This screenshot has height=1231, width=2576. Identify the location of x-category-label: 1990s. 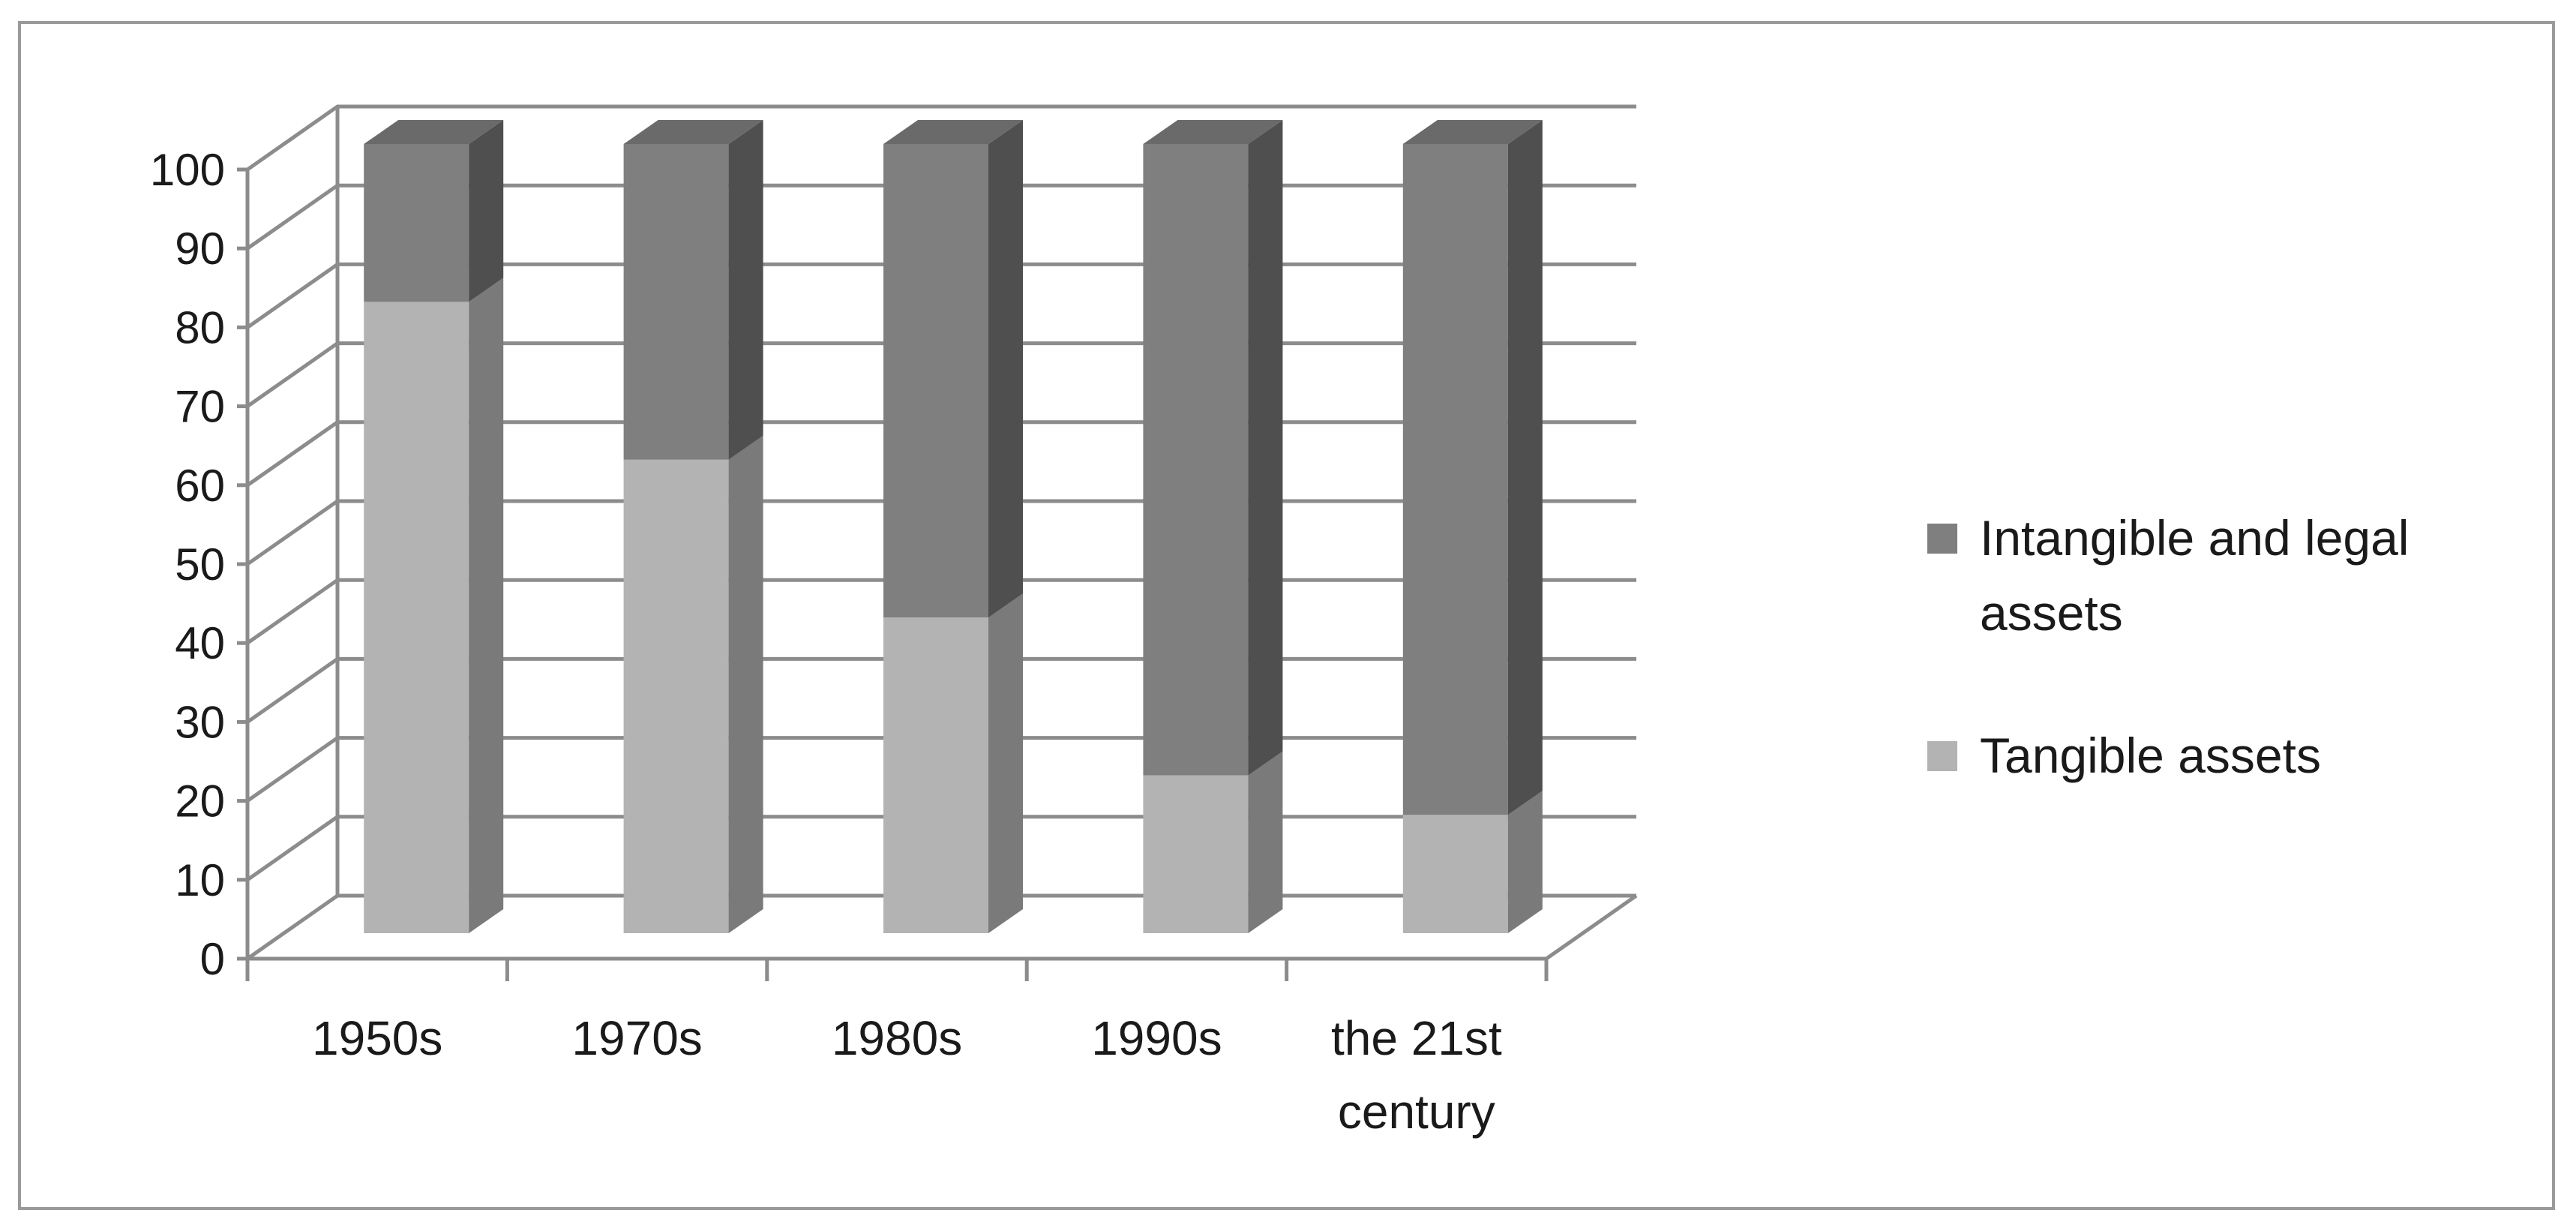
(1156, 1038).